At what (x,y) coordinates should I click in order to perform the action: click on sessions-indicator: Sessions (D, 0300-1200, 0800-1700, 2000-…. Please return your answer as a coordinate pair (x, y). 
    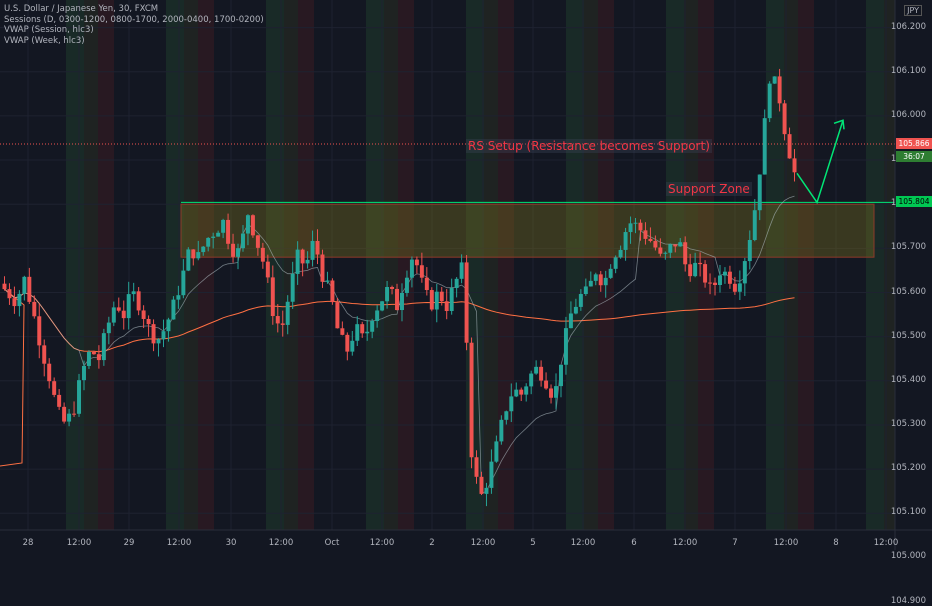
    Looking at the image, I should click on (134, 19).